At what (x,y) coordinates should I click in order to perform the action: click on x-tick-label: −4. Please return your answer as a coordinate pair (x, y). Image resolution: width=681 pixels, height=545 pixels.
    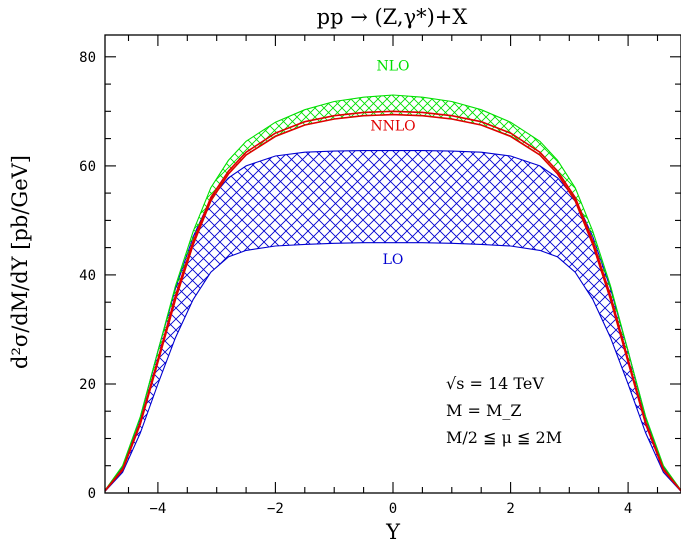
    Looking at the image, I should click on (157, 509).